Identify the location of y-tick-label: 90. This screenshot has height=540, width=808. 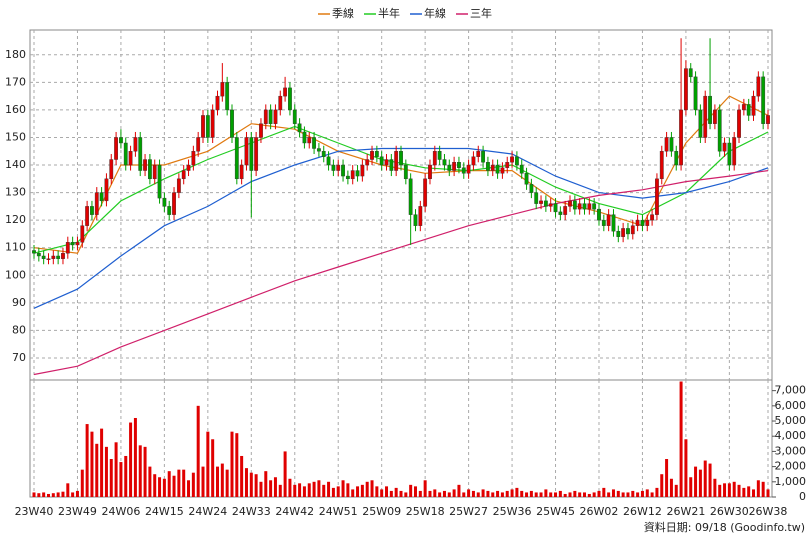
(19, 302).